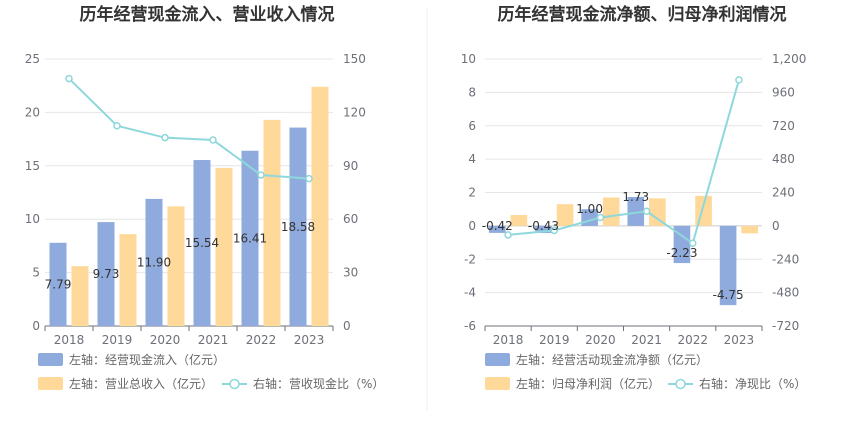 The image size is (850, 437). I want to click on left-axis-tick: 2, so click(472, 193).